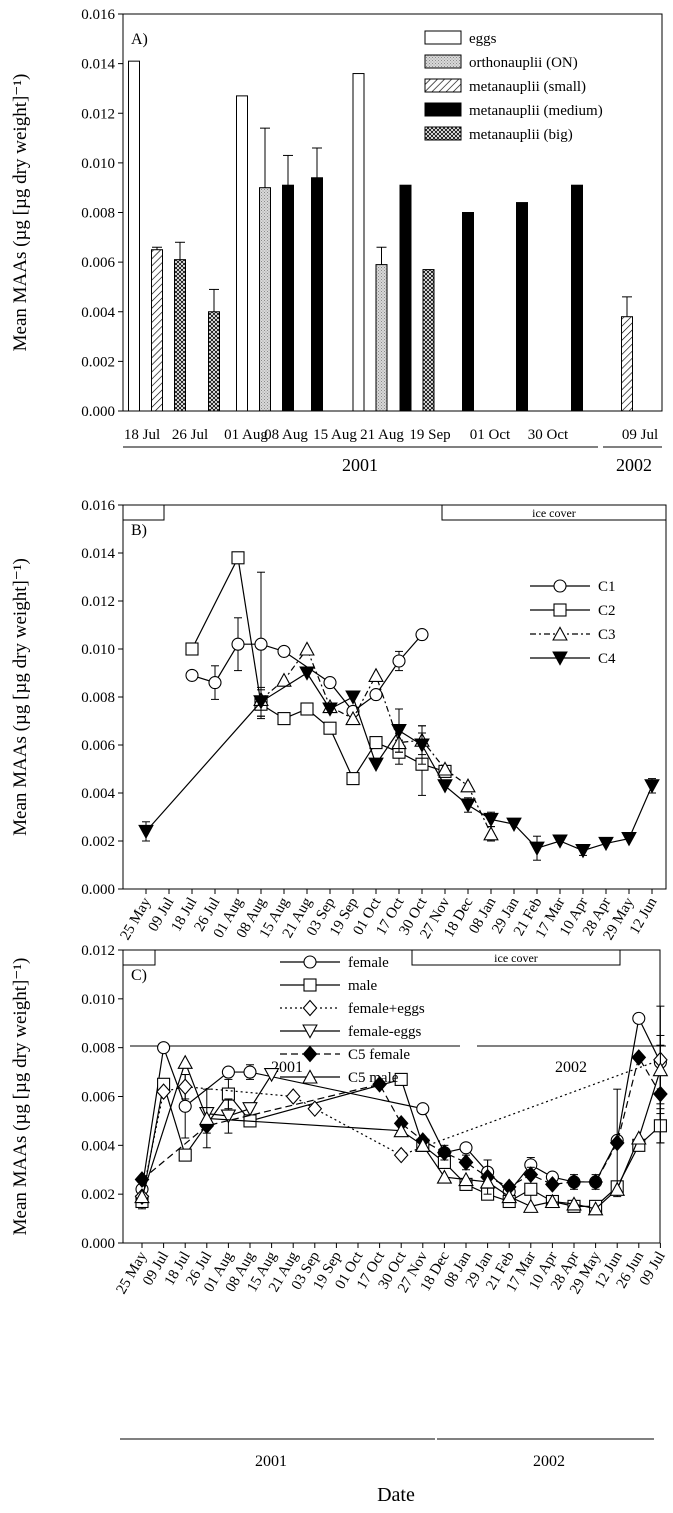 The image size is (673, 1513). I want to click on panel-label: C), so click(139, 975).